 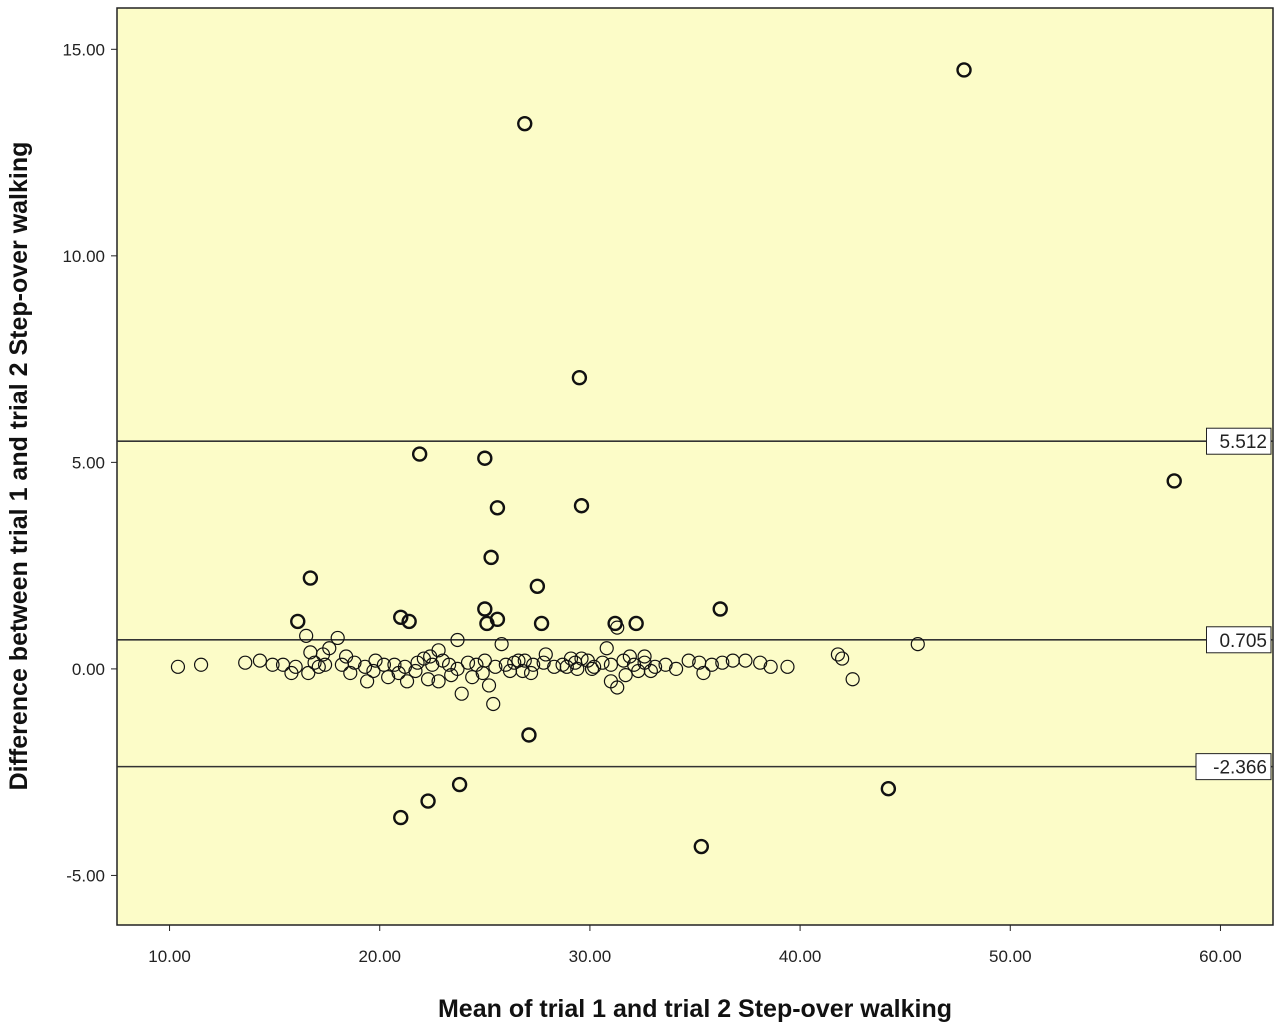 I want to click on x-tick-label: 60.00, so click(x=1220, y=956).